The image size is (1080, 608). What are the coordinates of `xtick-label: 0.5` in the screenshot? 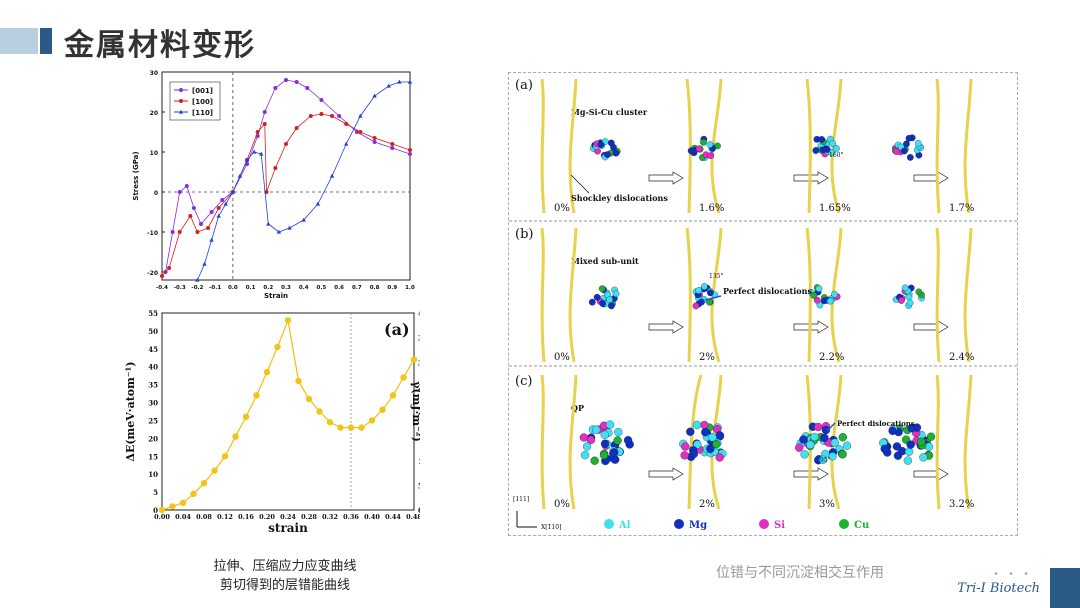 It's located at (322, 288).